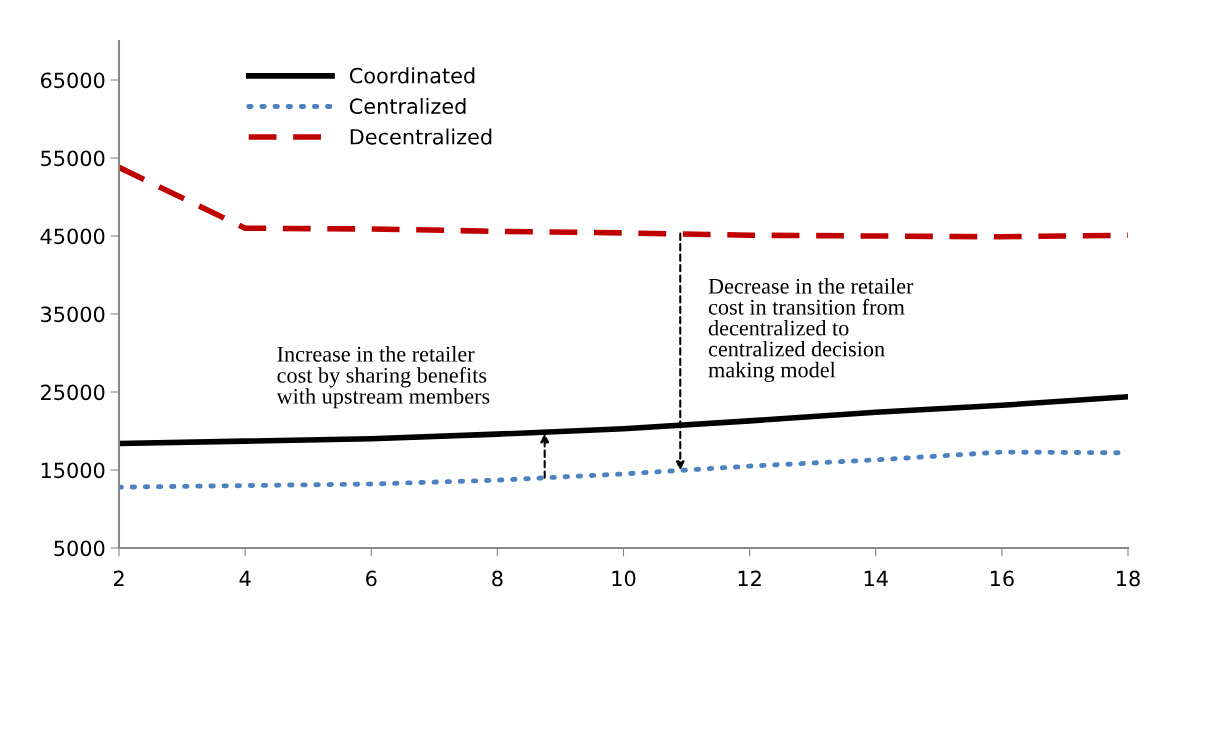  What do you see at coordinates (118, 578) in the screenshot?
I see `x-tick-label: 2` at bounding box center [118, 578].